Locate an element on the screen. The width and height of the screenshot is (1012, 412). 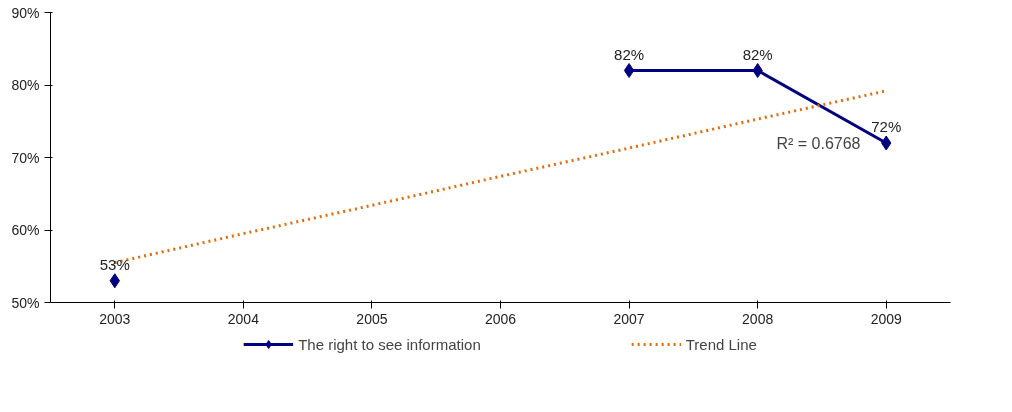
x-tick-label: 2008 is located at coordinates (758, 318).